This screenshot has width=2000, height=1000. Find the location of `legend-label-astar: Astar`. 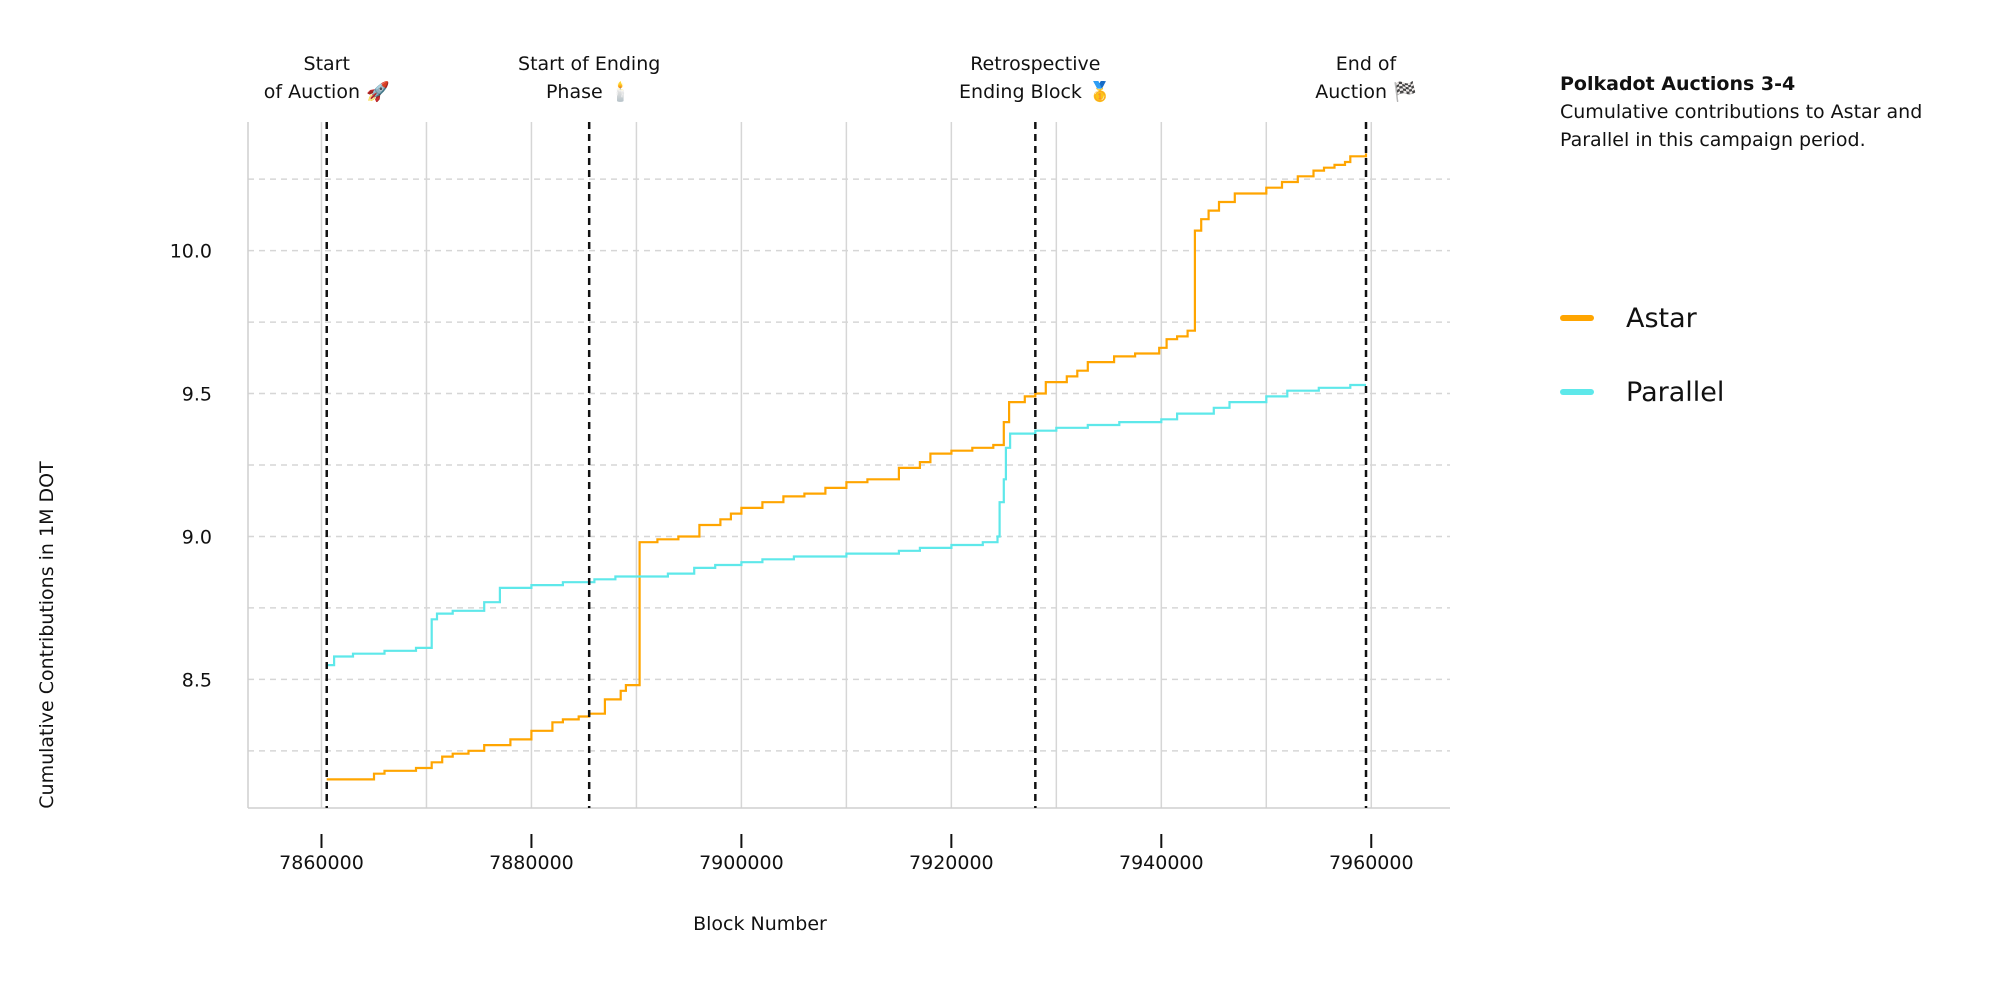

legend-label-astar: Astar is located at coordinates (1661, 318).